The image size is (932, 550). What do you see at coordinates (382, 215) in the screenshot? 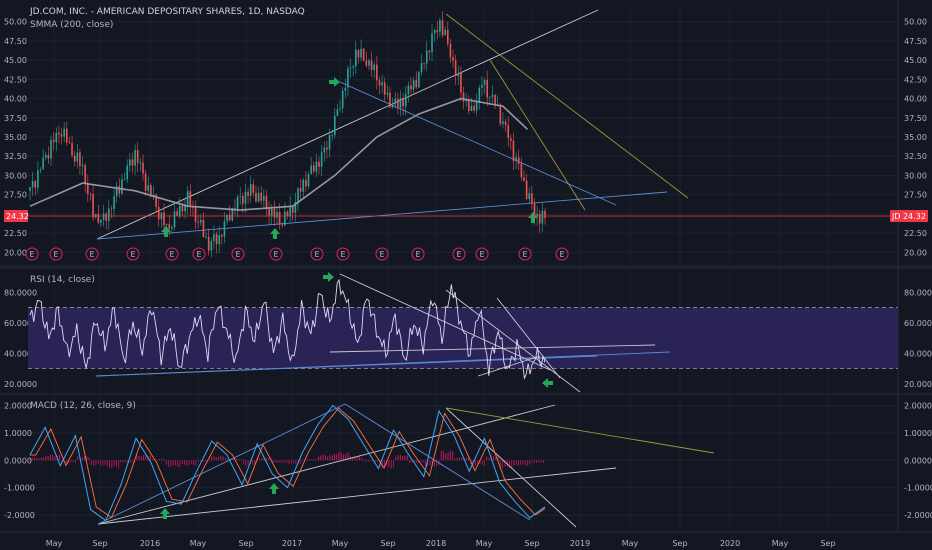
I see `price-trend-line` at bounding box center [382, 215].